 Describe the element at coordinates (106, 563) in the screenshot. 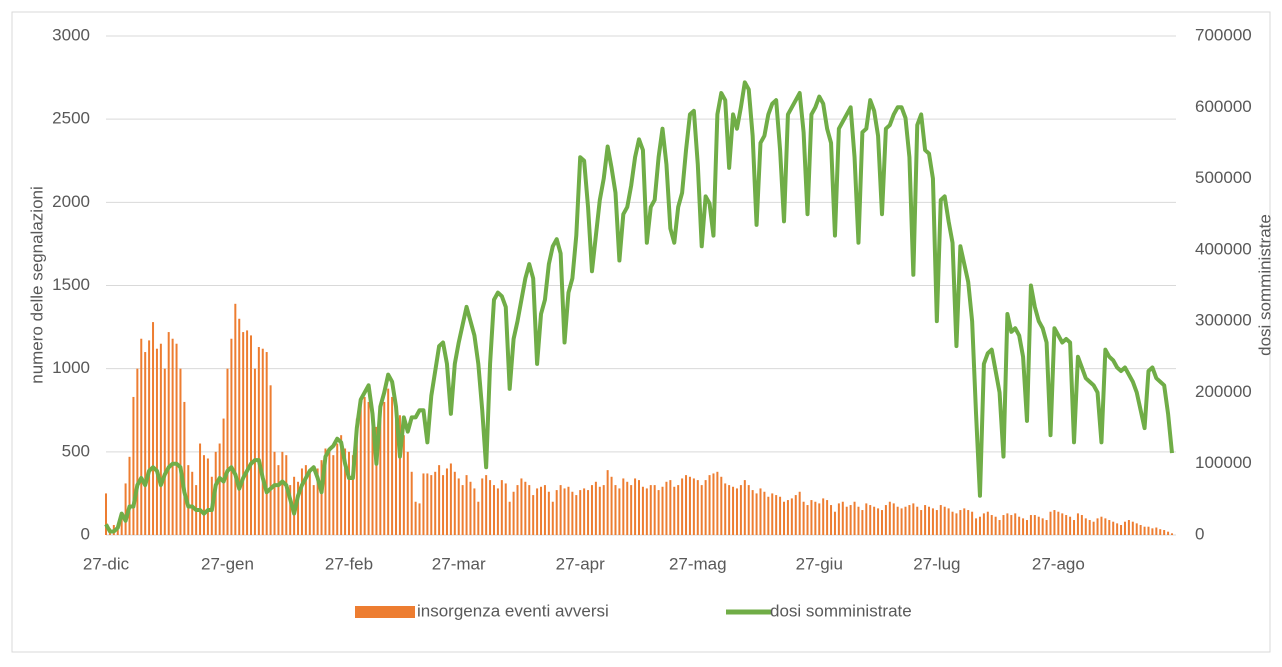

I see `x-tick-label: 27-dic` at that location.